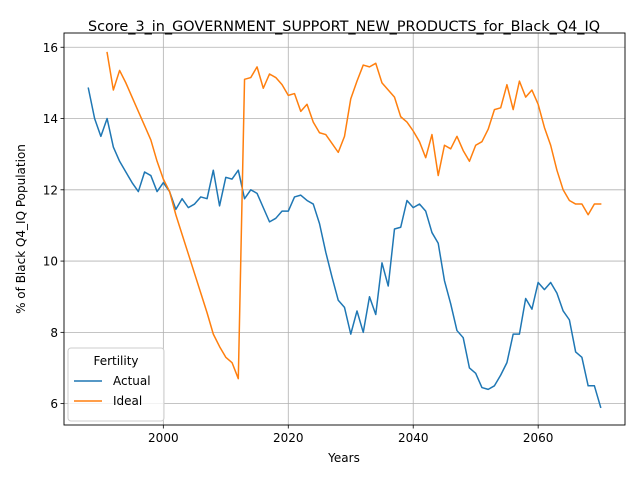 This screenshot has height=480, width=640. What do you see at coordinates (413, 438) in the screenshot?
I see `x-tick-label: 2040` at bounding box center [413, 438].